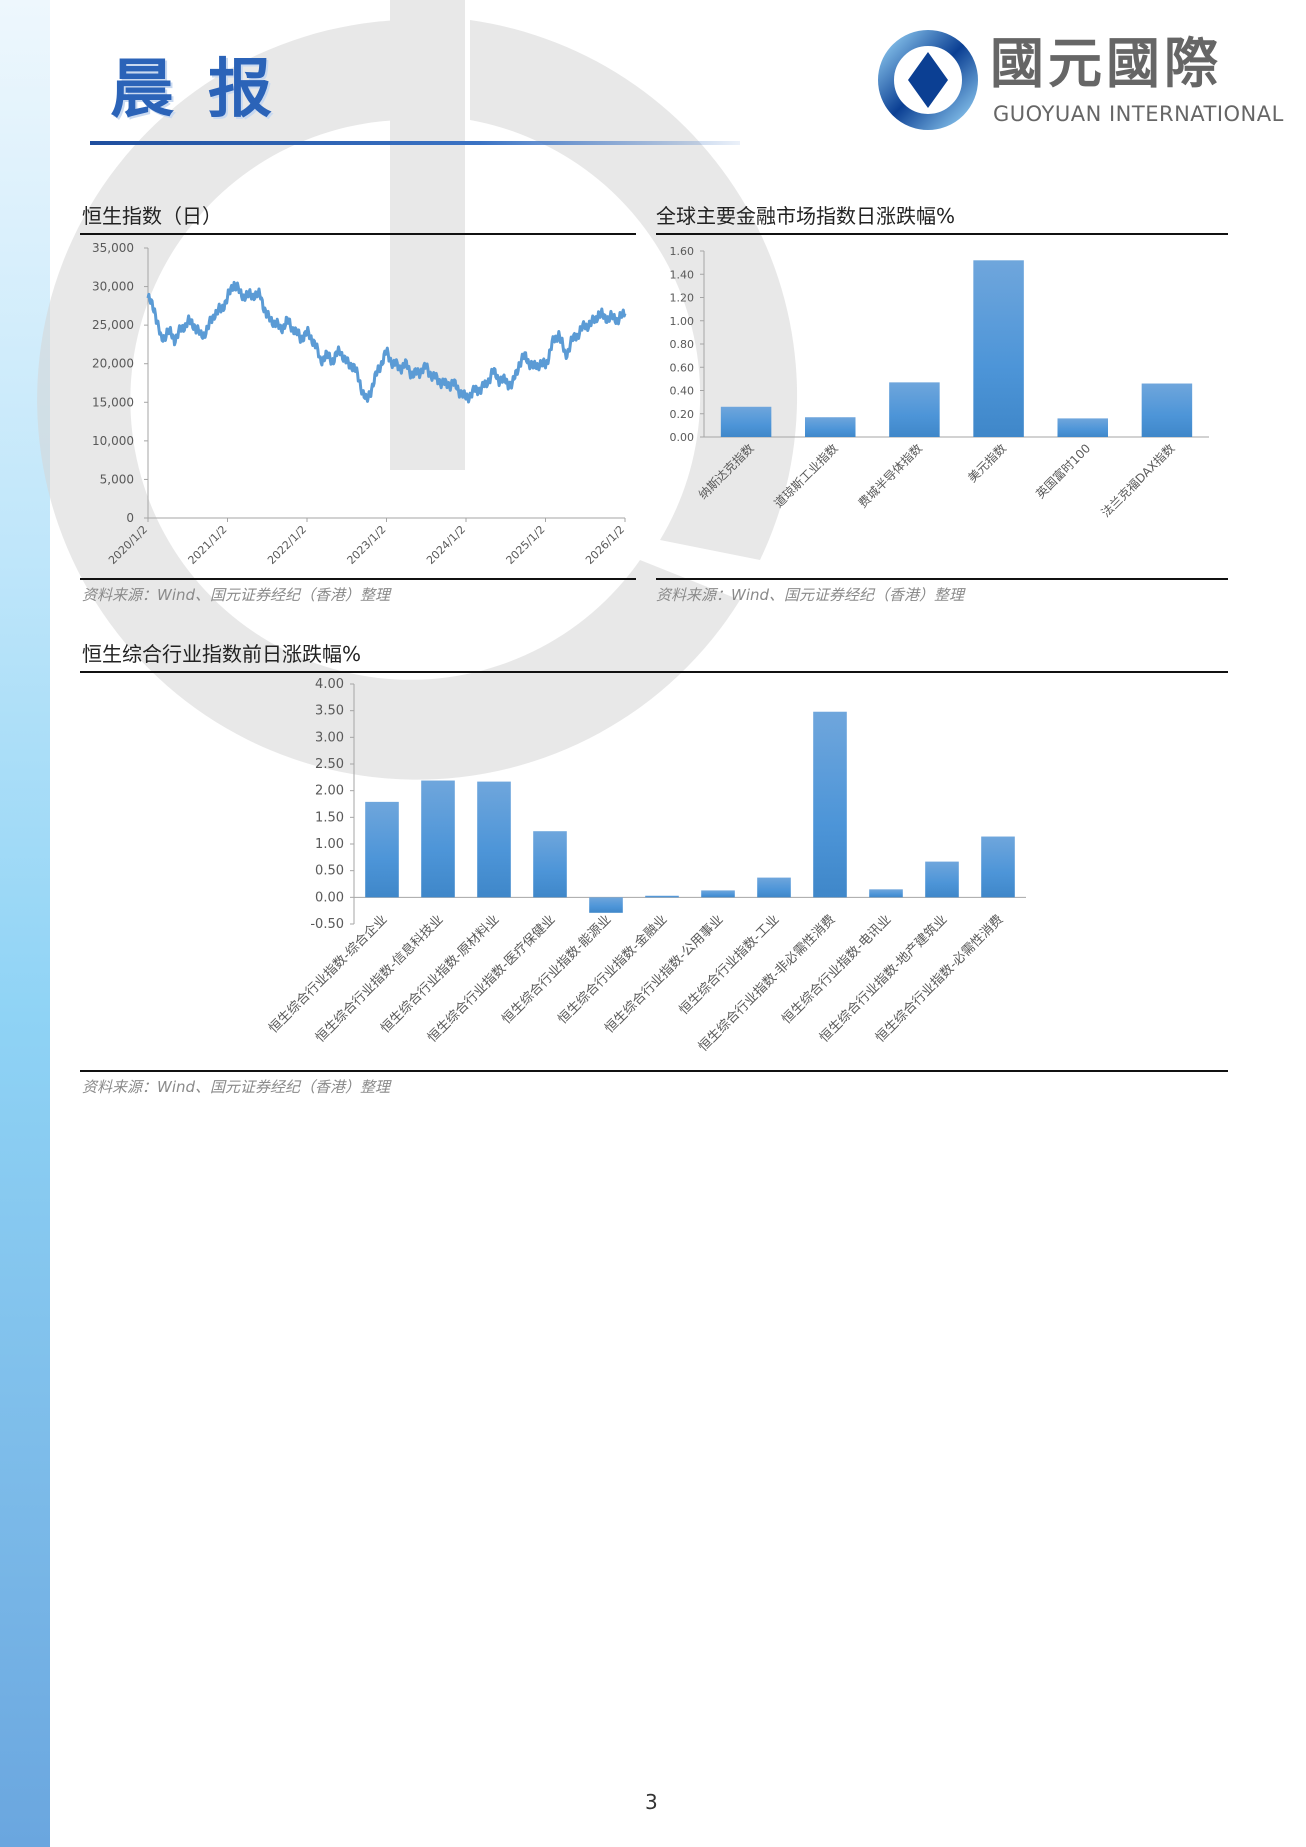  I want to click on hsi-line-series, so click(386, 342).